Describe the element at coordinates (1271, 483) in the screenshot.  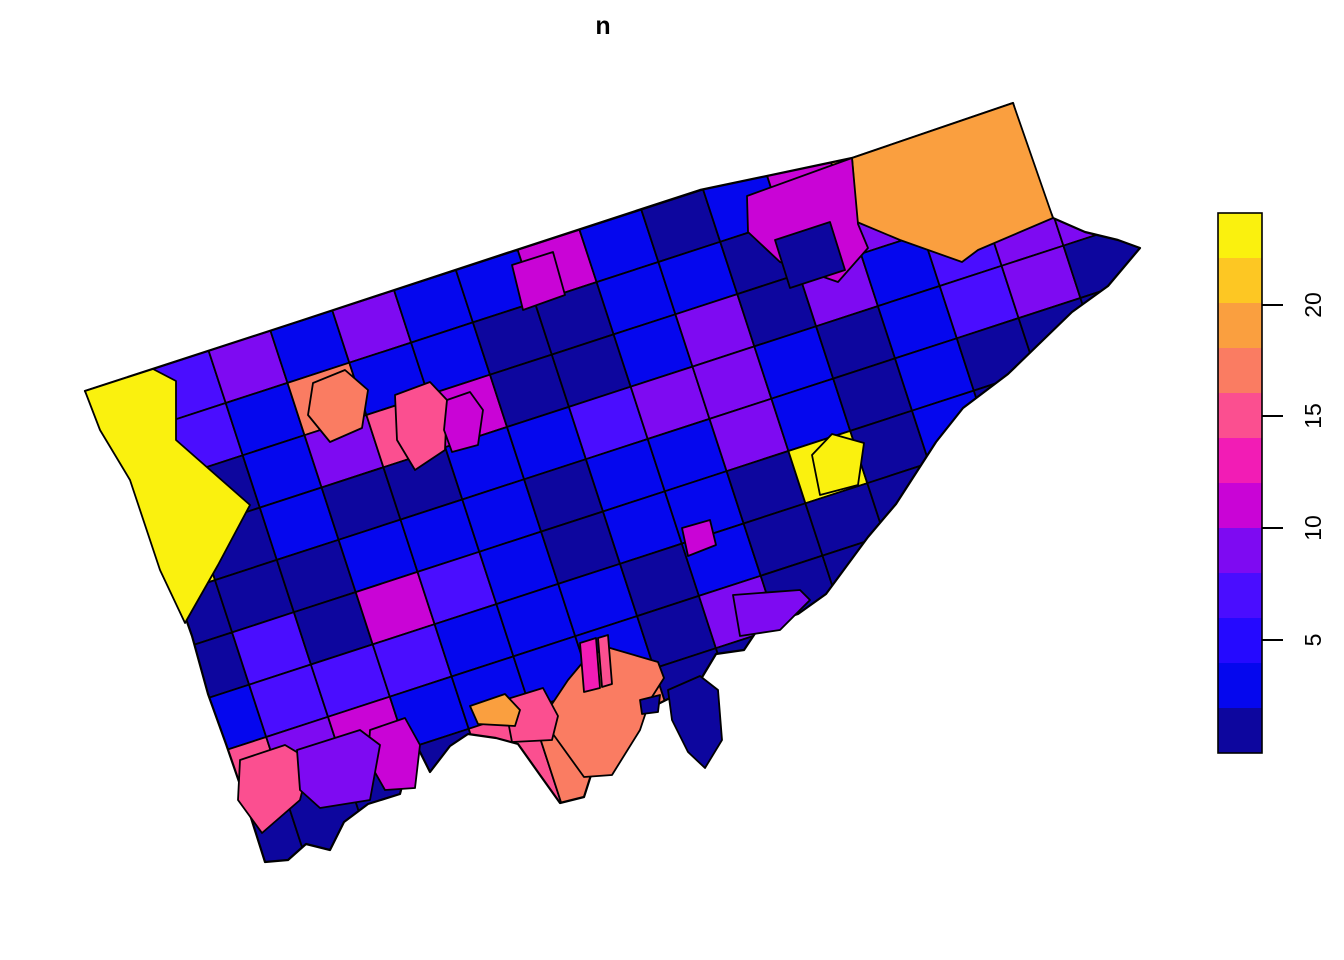
I see `color-legend: 20 15 10 5` at that location.